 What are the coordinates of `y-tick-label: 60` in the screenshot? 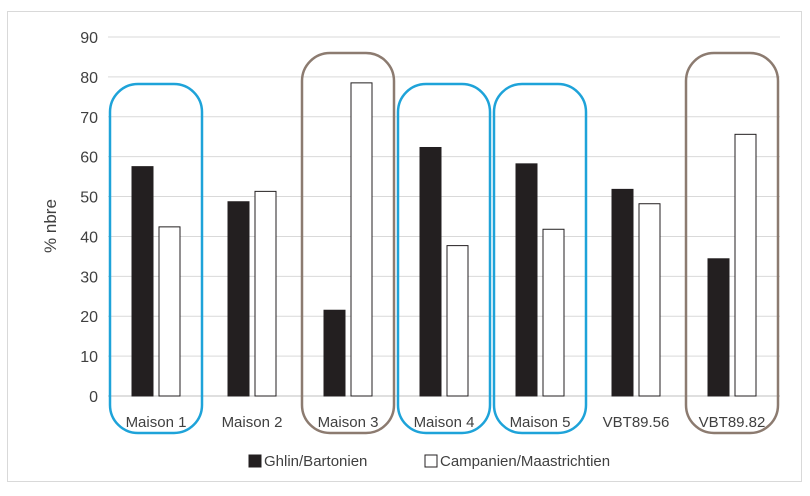 It's located at (89, 158).